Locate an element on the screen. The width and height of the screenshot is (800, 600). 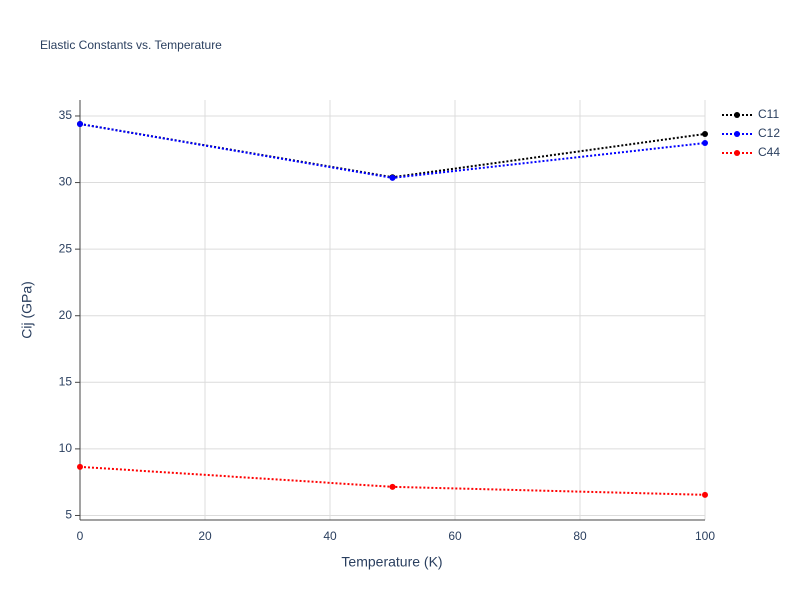
y-axis-label: Cij (GPa) is located at coordinates (27, 310).